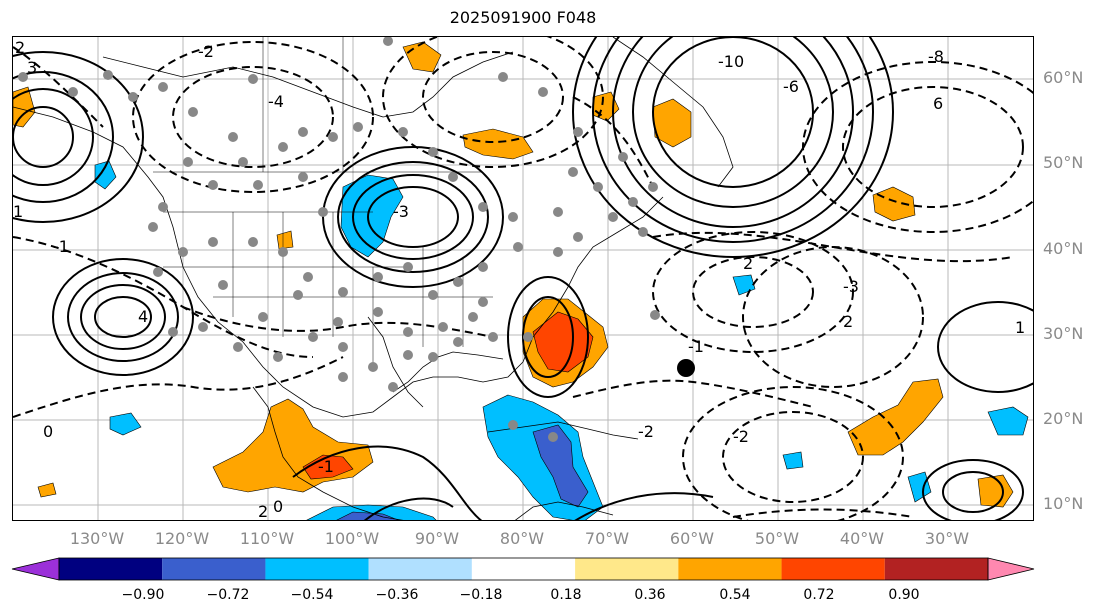 Image resolution: width=1105 pixels, height=615 pixels. What do you see at coordinates (895, 417) in the screenshot?
I see `shade-orange-atlantic-s` at bounding box center [895, 417].